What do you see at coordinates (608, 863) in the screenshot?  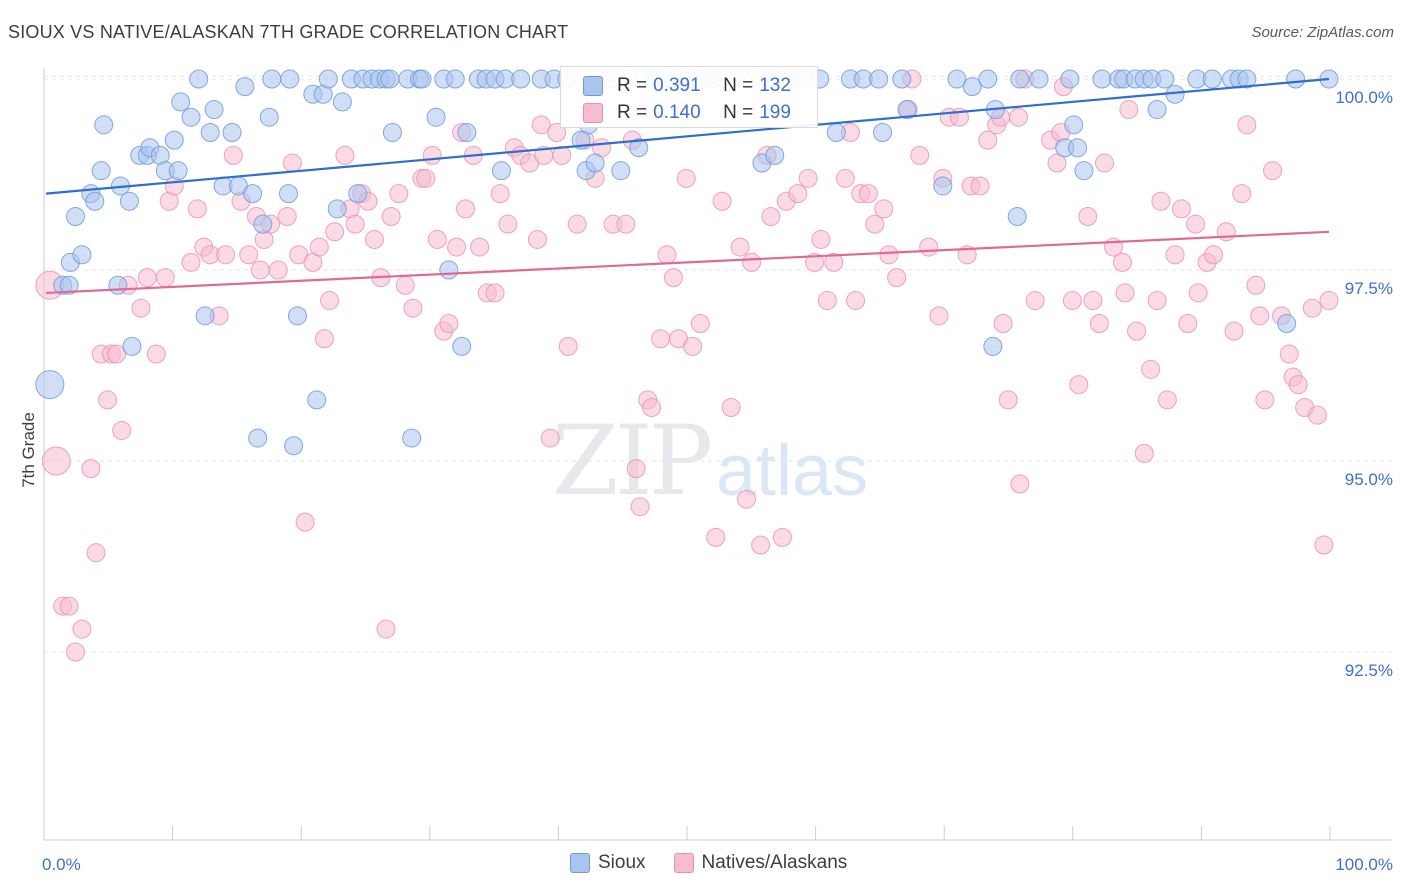 I see `legend-item-sioux: Sioux` at bounding box center [608, 863].